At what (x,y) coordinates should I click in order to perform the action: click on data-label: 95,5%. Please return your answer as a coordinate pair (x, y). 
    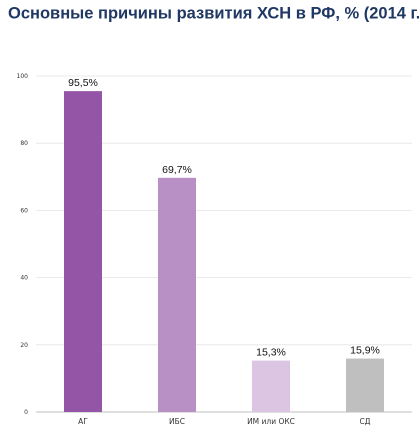
    Looking at the image, I should click on (83, 83).